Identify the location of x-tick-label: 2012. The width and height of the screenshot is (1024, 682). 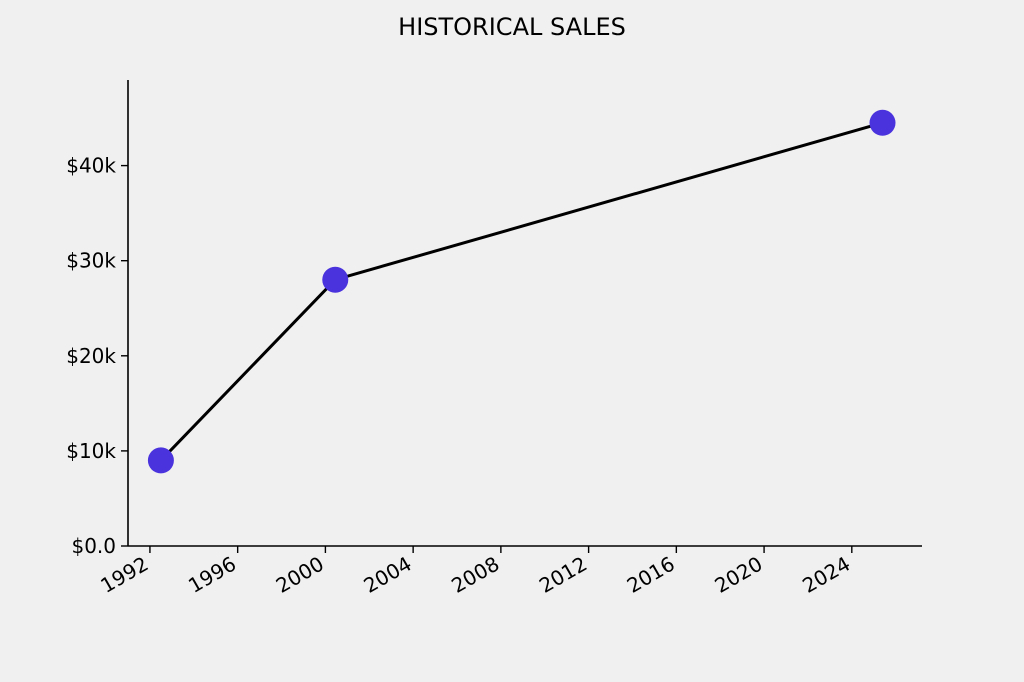
(563, 575).